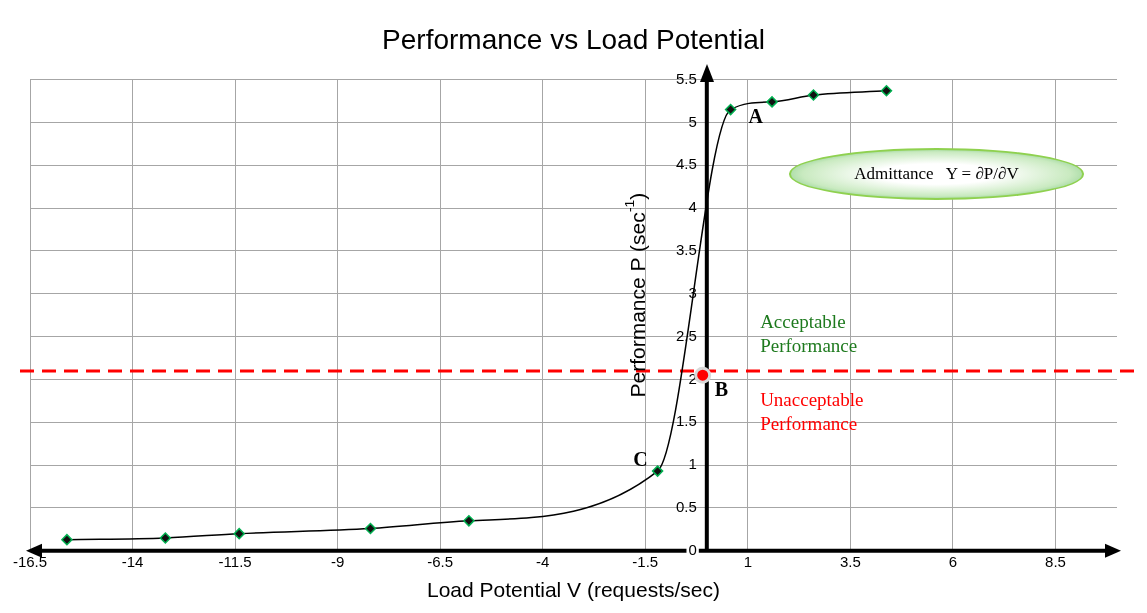 The width and height of the screenshot is (1147, 613). What do you see at coordinates (337, 561) in the screenshot?
I see `x-tick-label: -9` at bounding box center [337, 561].